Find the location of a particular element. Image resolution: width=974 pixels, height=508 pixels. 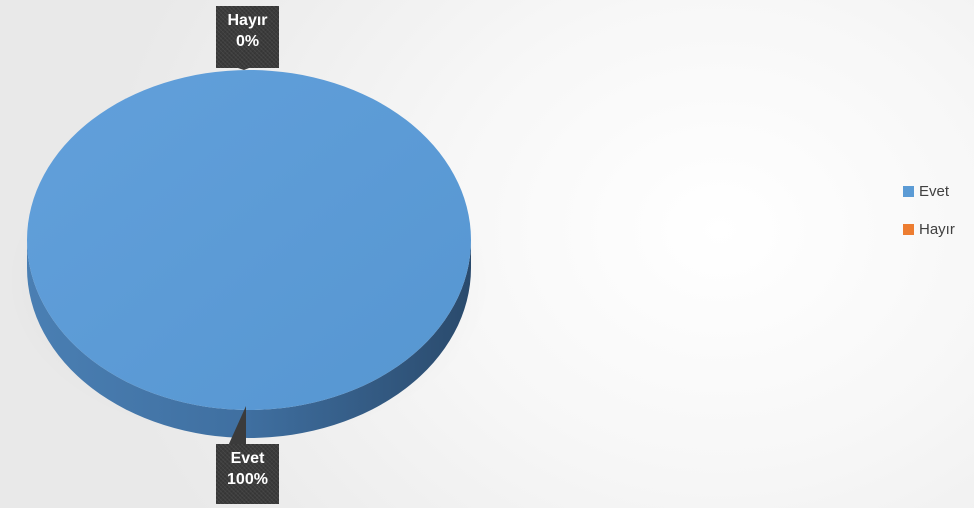

leader-line-hayir is located at coordinates (243, 68).